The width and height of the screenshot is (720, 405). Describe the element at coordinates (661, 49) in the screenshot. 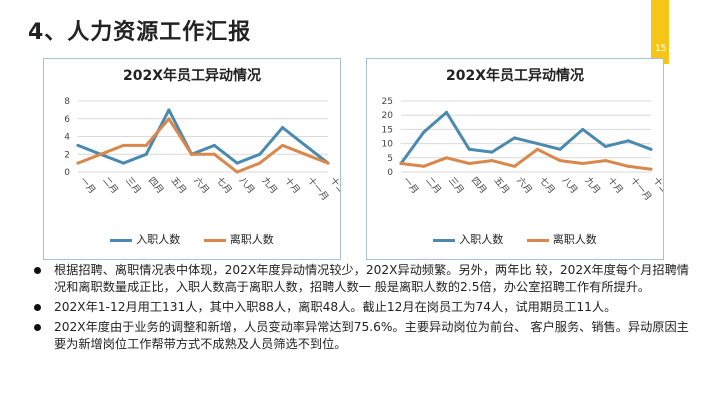

I see `page-number: 15` at that location.